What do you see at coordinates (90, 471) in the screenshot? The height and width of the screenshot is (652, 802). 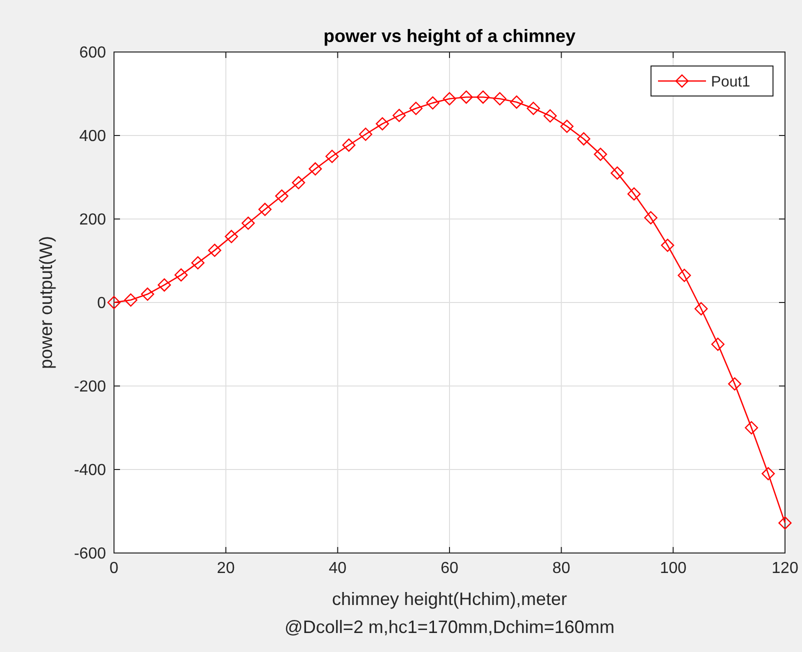 I see `y-tick-label: -400` at bounding box center [90, 471].